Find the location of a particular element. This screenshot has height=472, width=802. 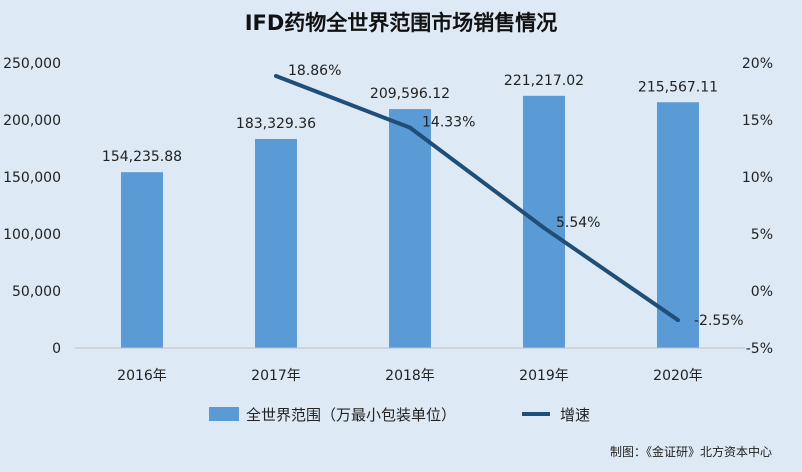

bar-data-label: 154,235.88 is located at coordinates (142, 157).